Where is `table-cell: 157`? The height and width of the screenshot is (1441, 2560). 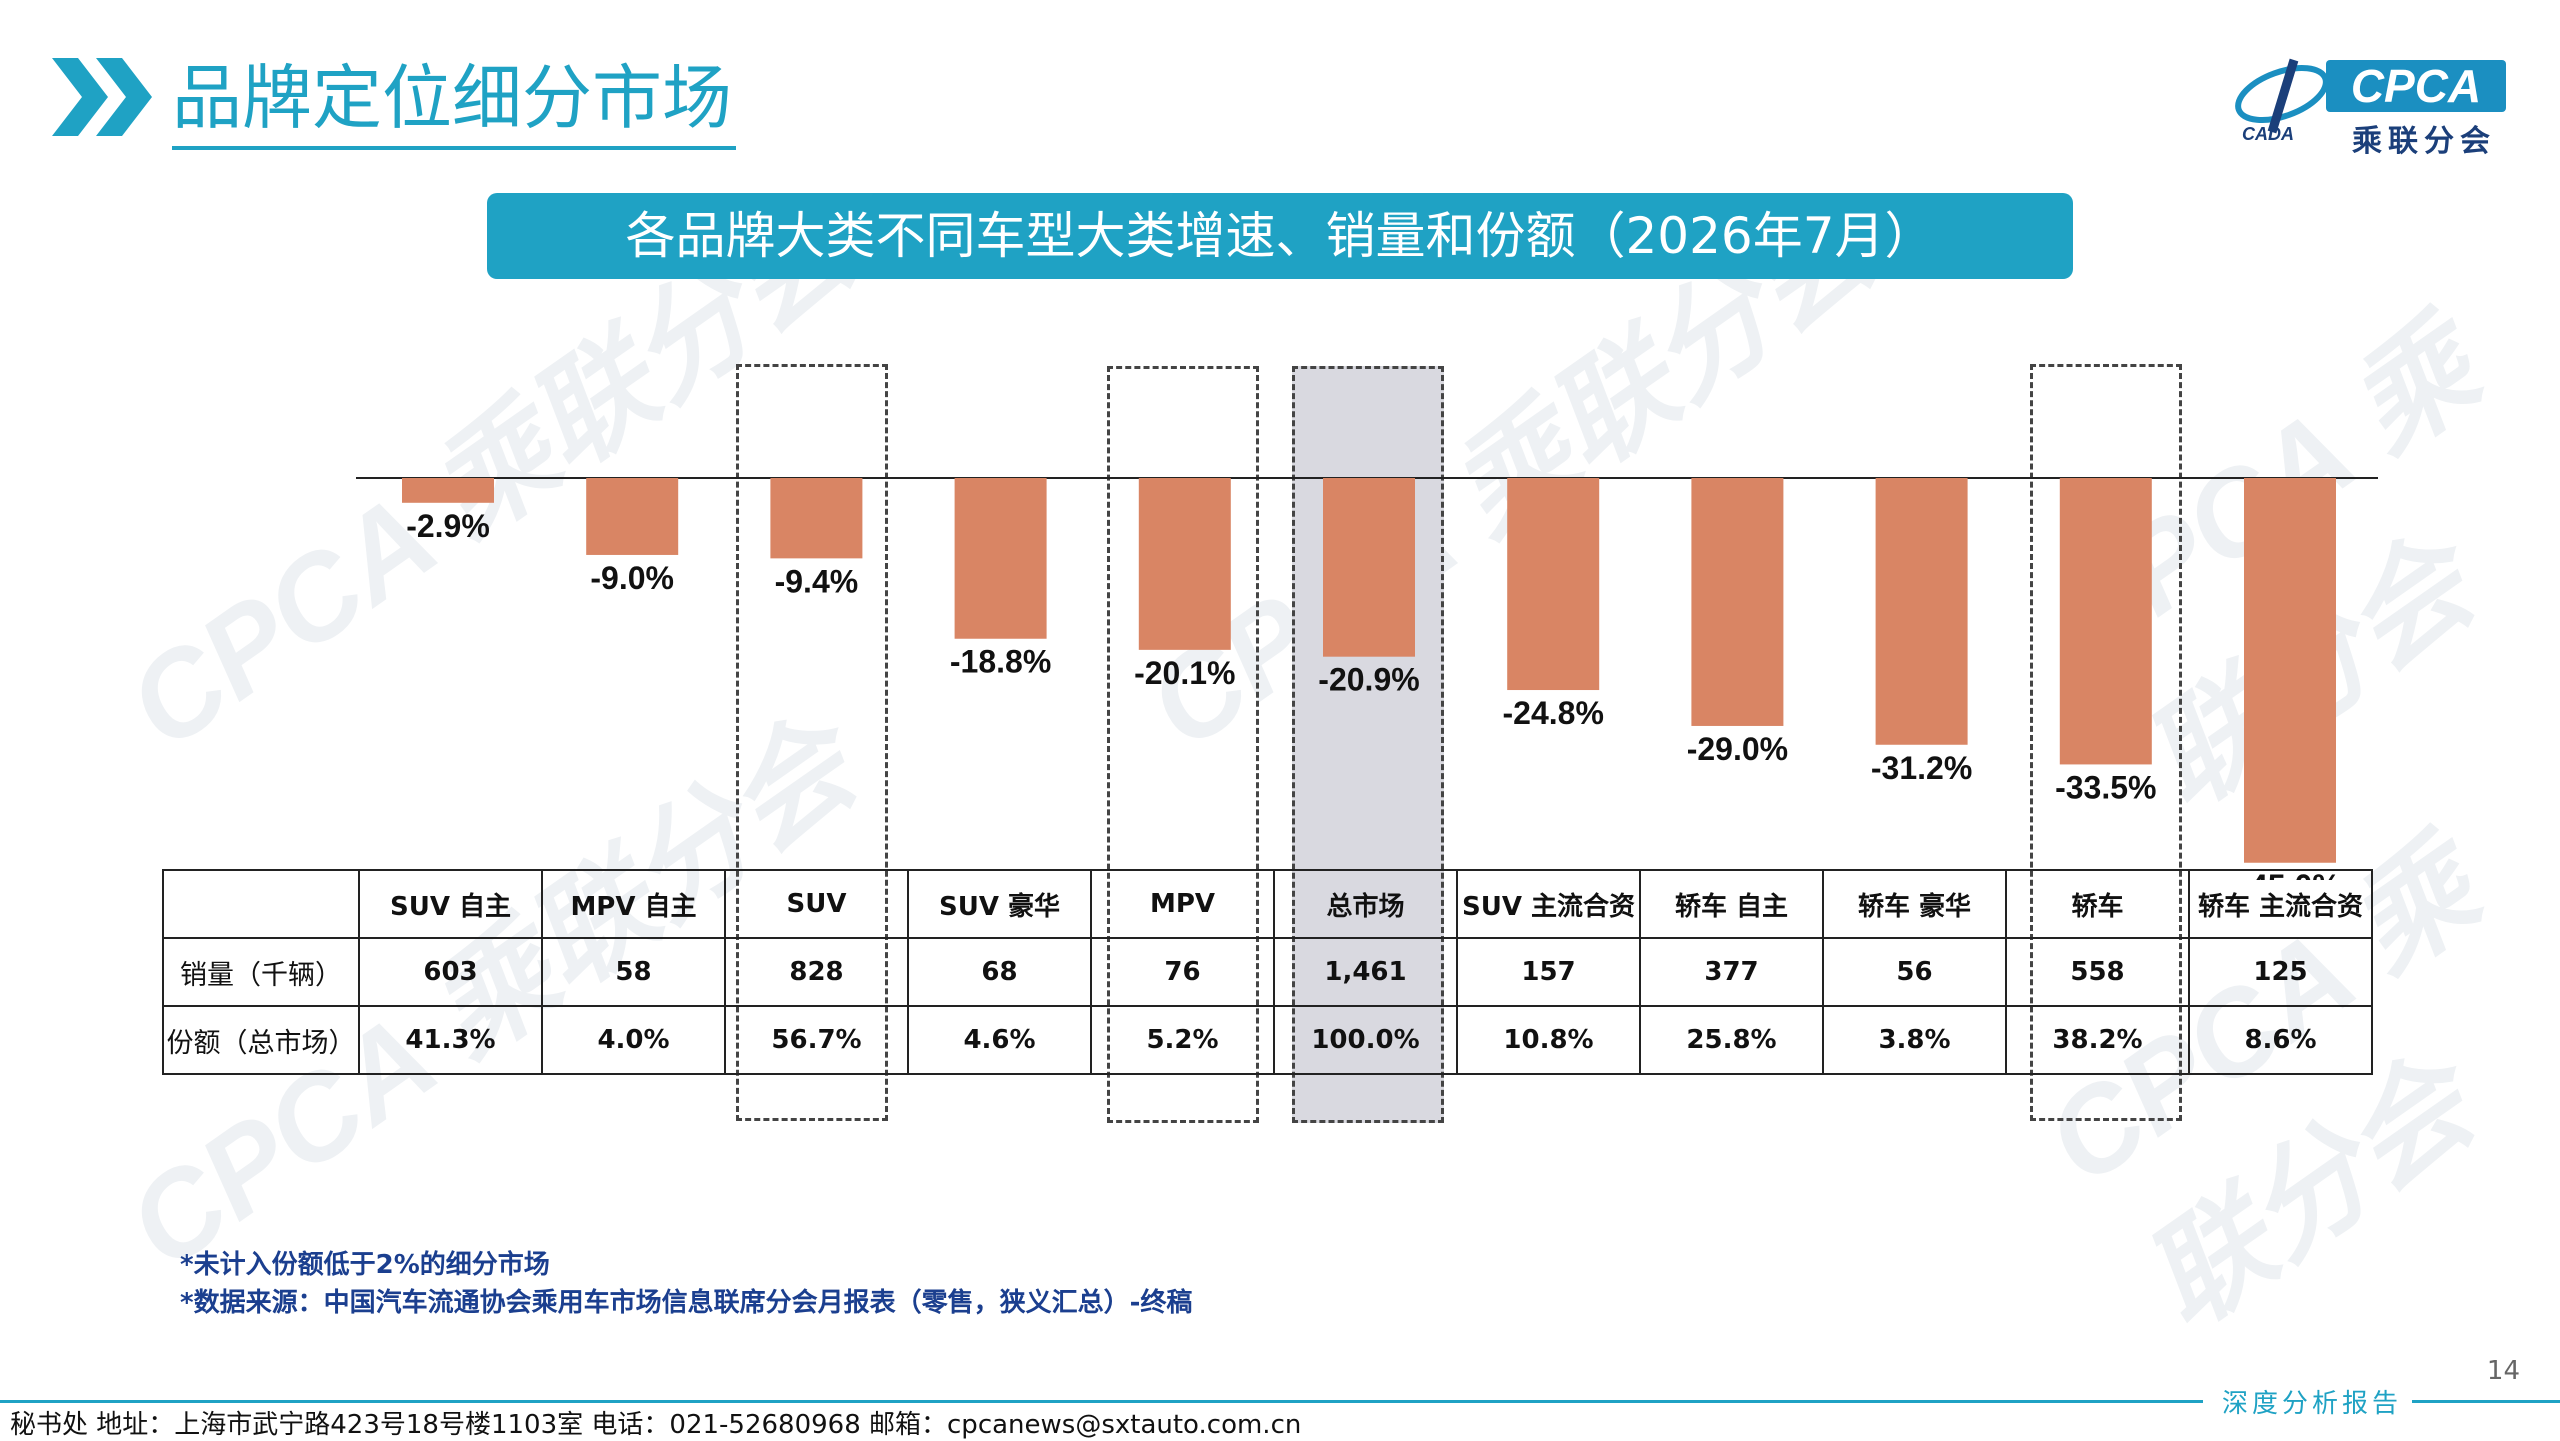
table-cell: 157 is located at coordinates (1548, 972).